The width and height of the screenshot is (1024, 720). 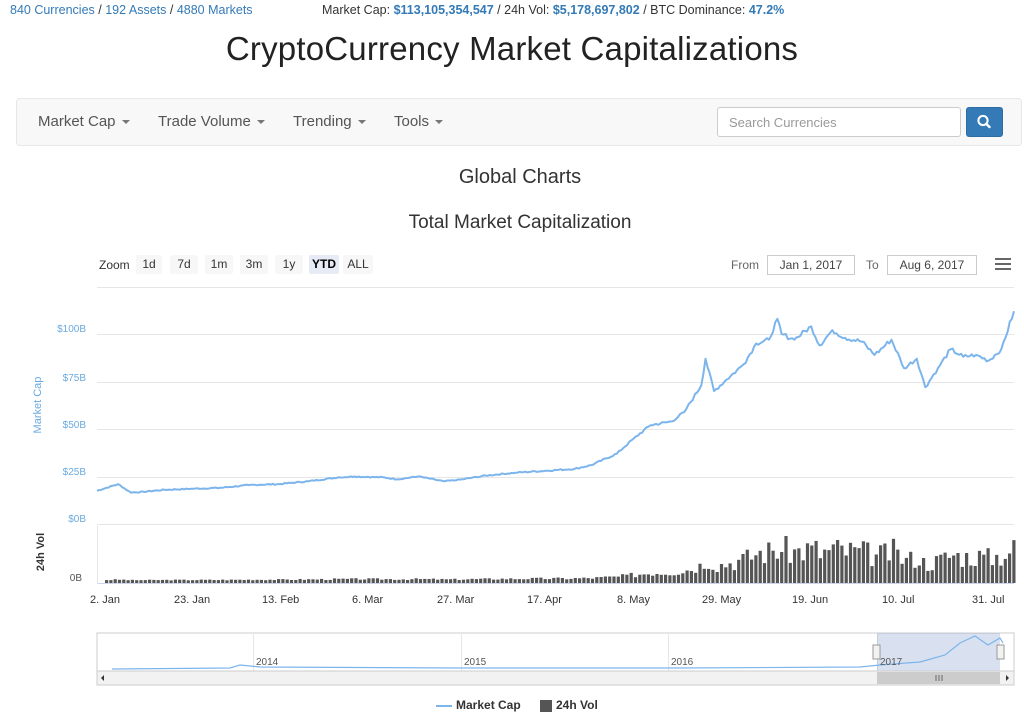 I want to click on nav-label: Tools, so click(x=412, y=121).